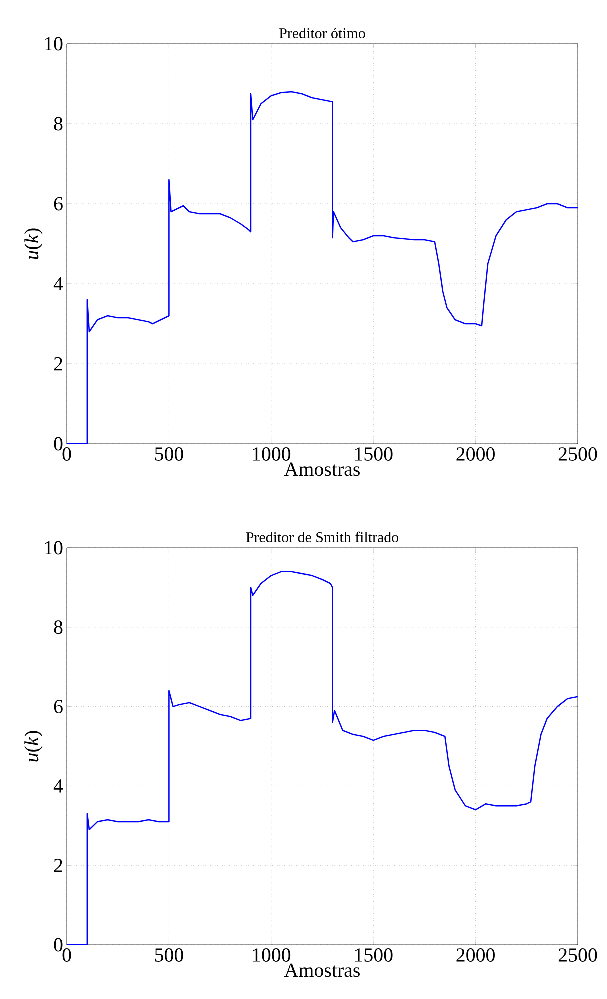 This screenshot has width=607, height=999. What do you see at coordinates (322, 537) in the screenshot?
I see `chart-title: Preditor de Smith filtrado` at bounding box center [322, 537].